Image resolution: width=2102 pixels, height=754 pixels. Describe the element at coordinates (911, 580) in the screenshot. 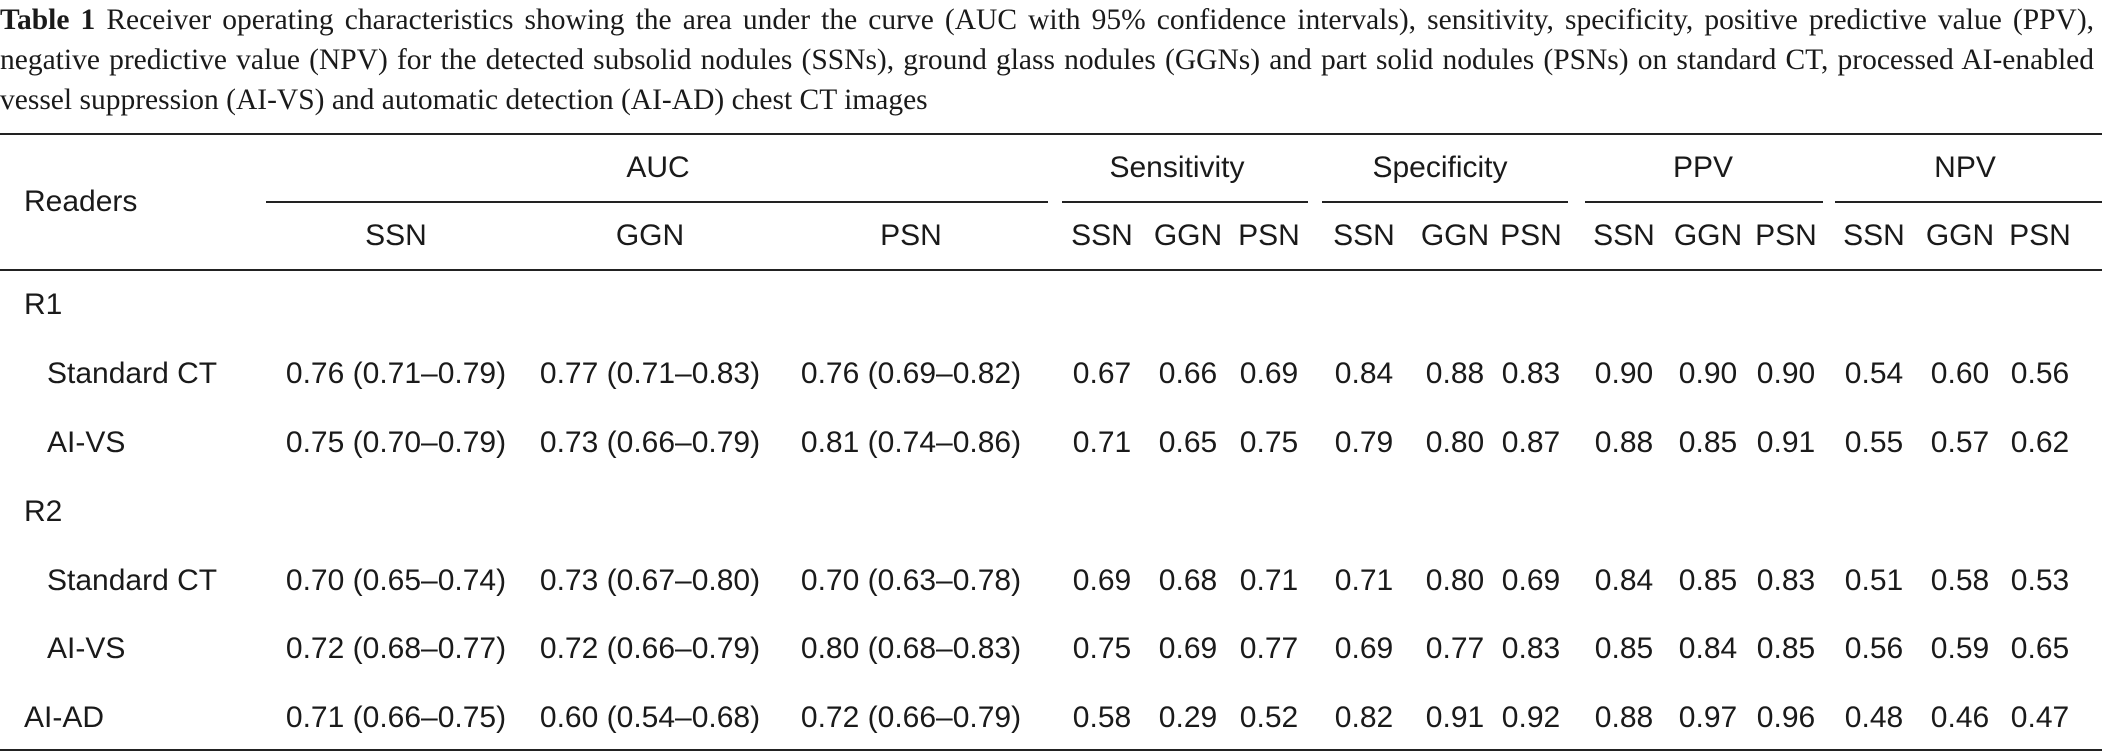

I see `cell-auc-psn: 0.70 (0.63–0.78)` at that location.